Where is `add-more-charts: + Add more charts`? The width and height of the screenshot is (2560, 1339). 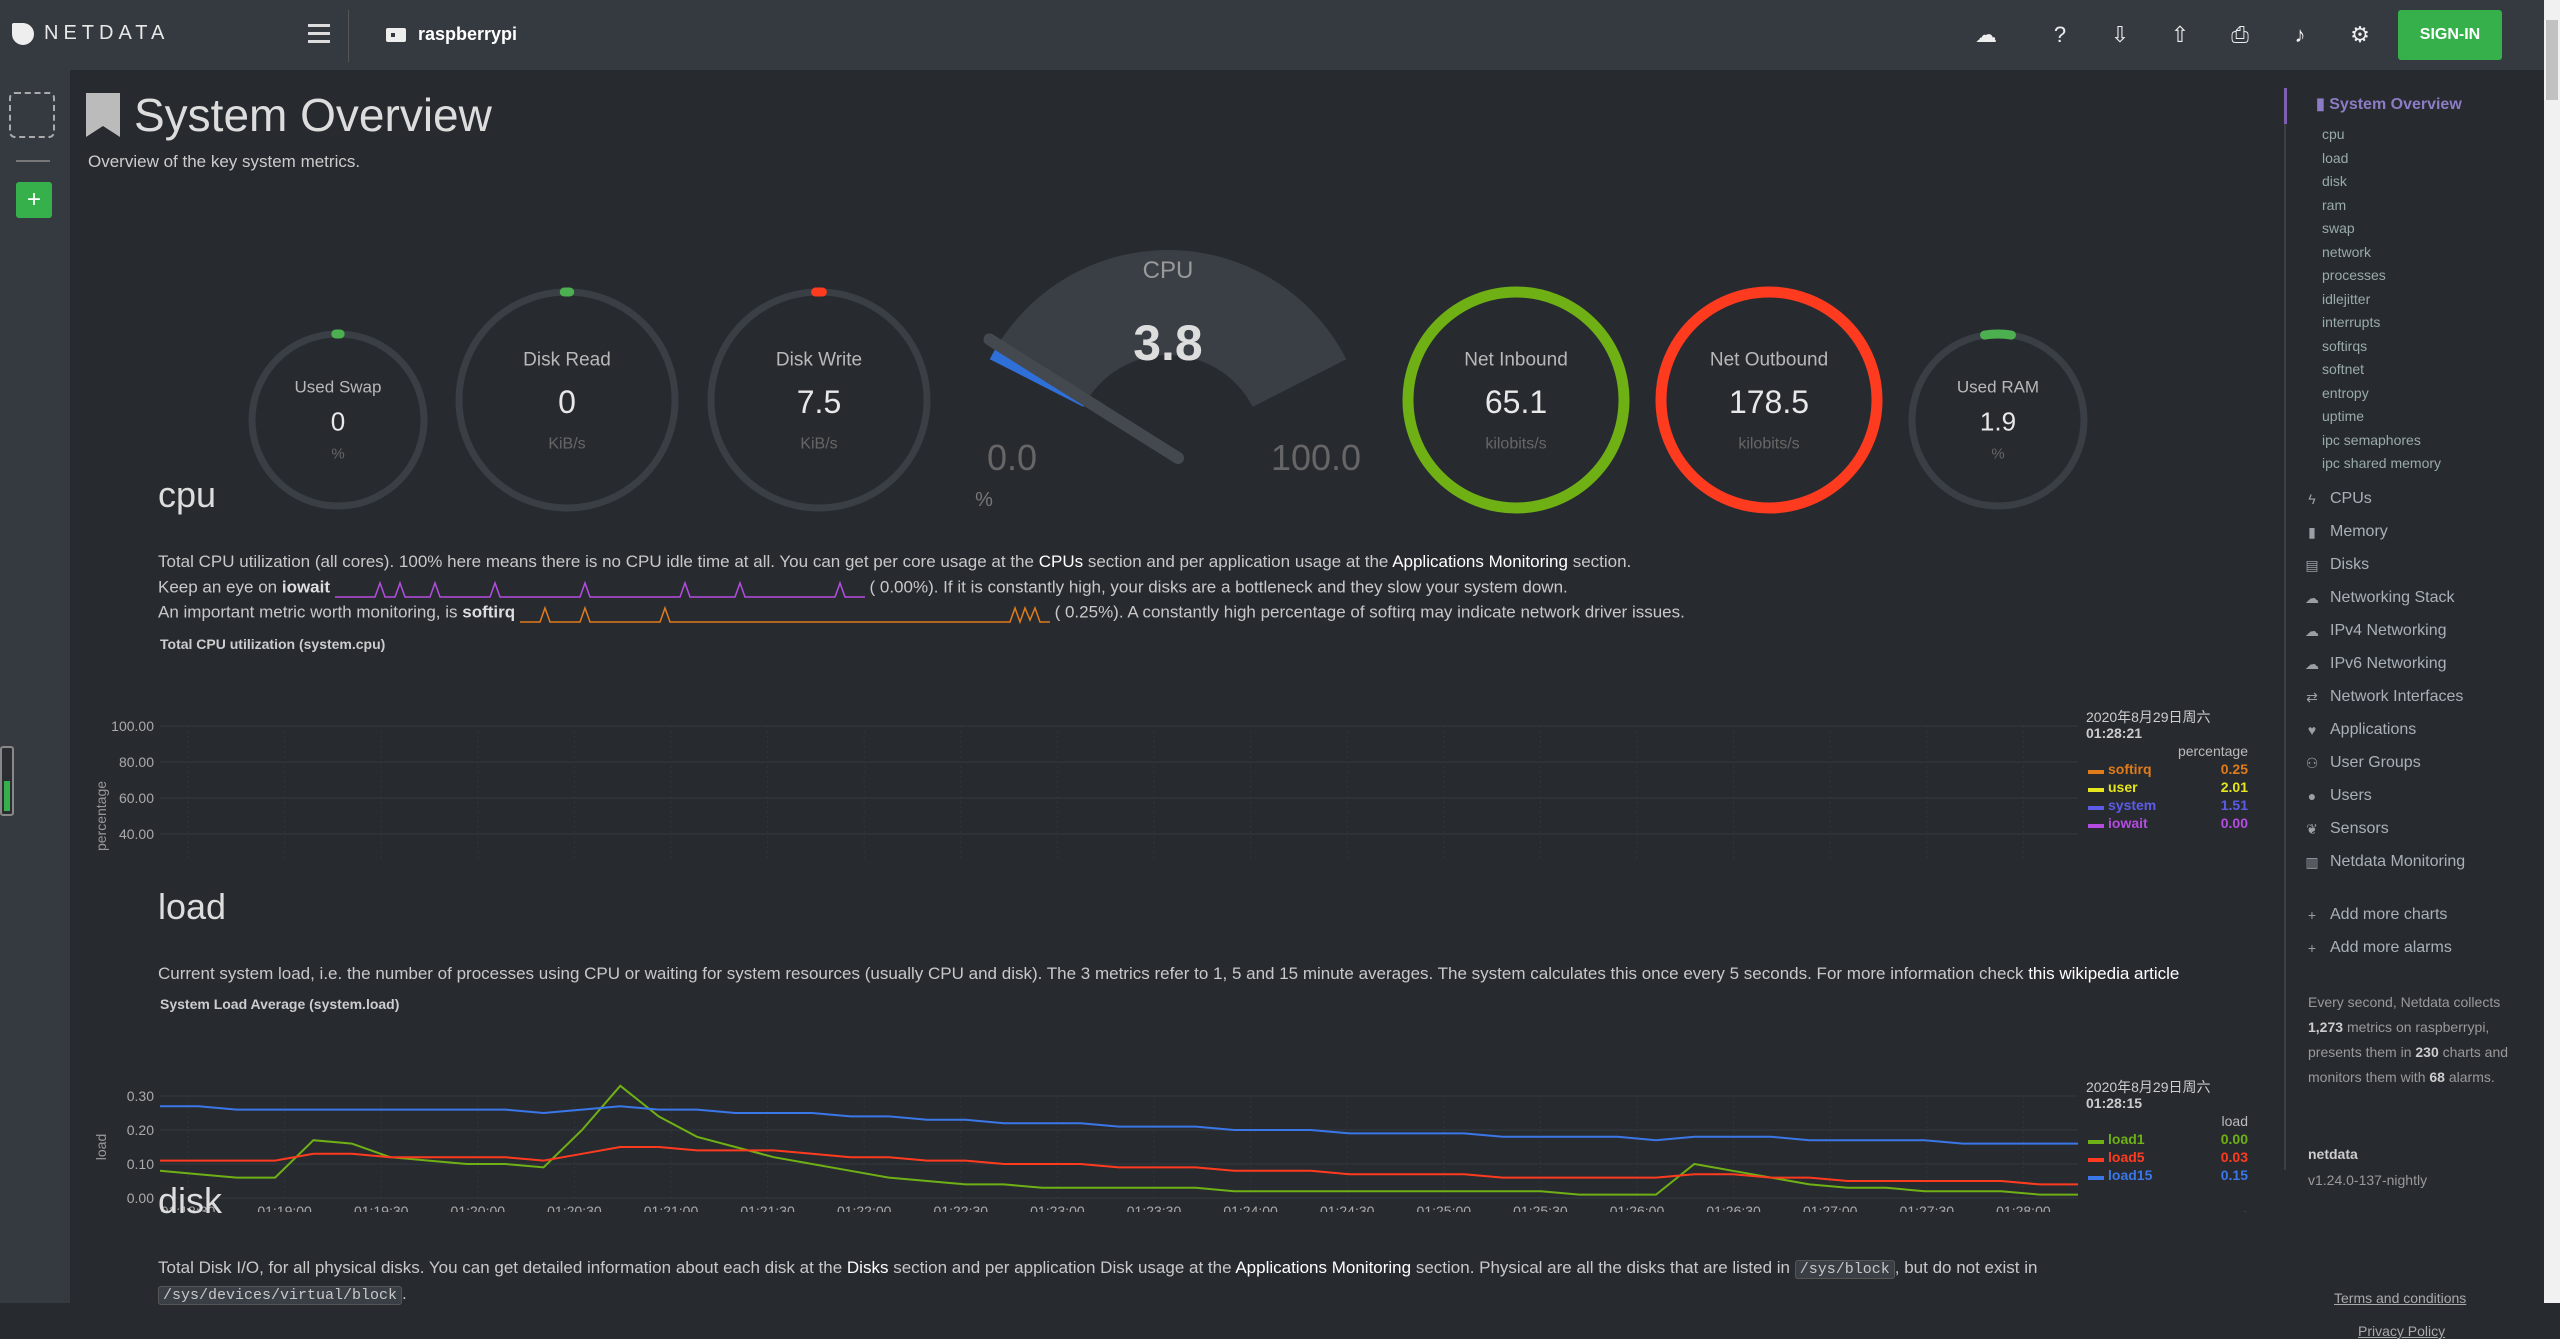
add-more-charts: + Add more charts is located at coordinates (2375, 915).